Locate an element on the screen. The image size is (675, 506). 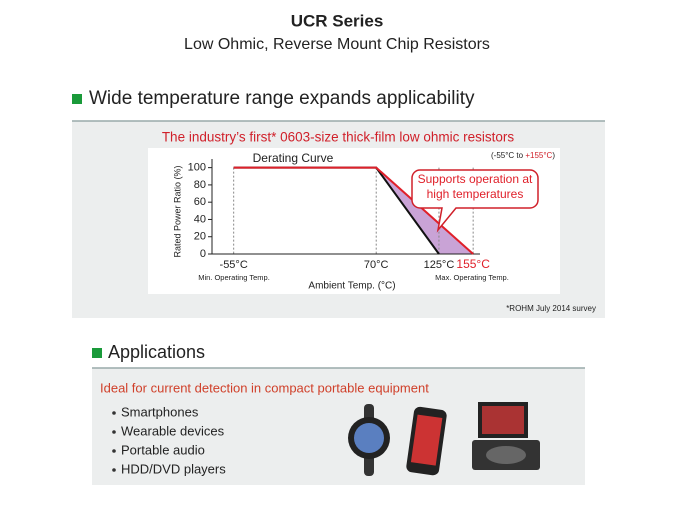
callout-text: high temperatures is located at coordinates (475, 194).